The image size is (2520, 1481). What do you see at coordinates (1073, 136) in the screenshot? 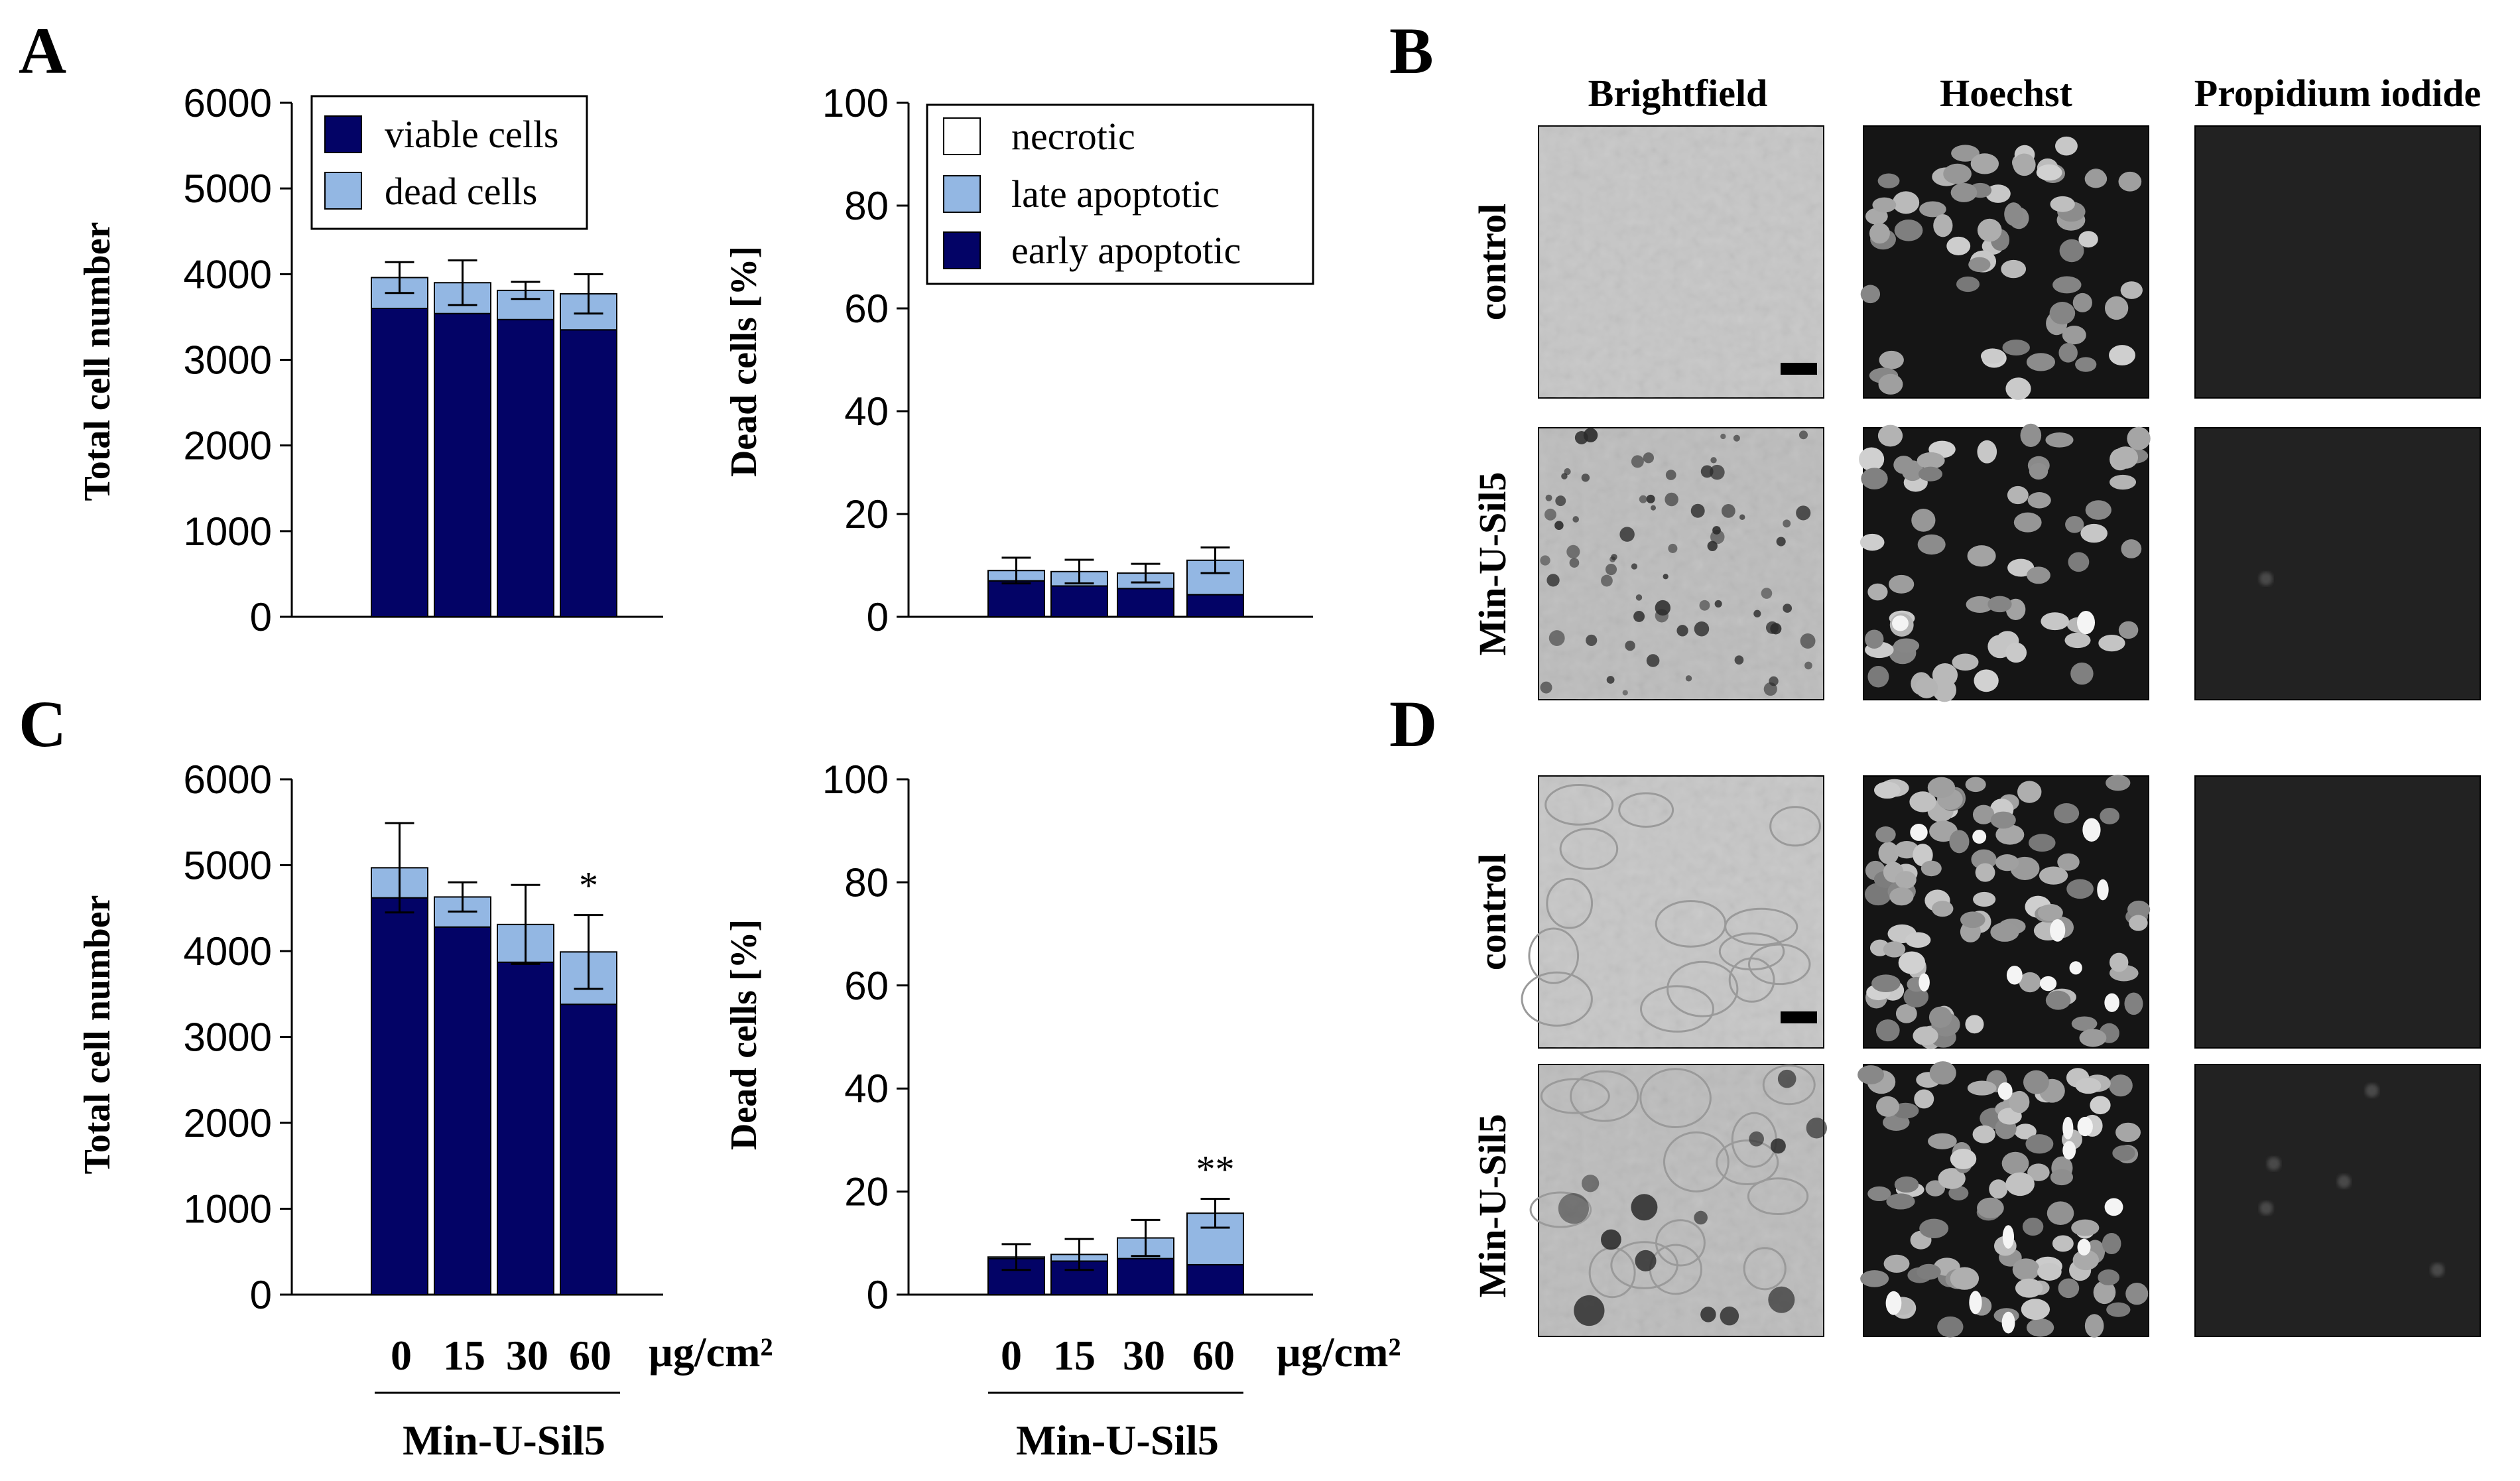
I see `legend-label-necrotic: necrotic` at bounding box center [1073, 136].